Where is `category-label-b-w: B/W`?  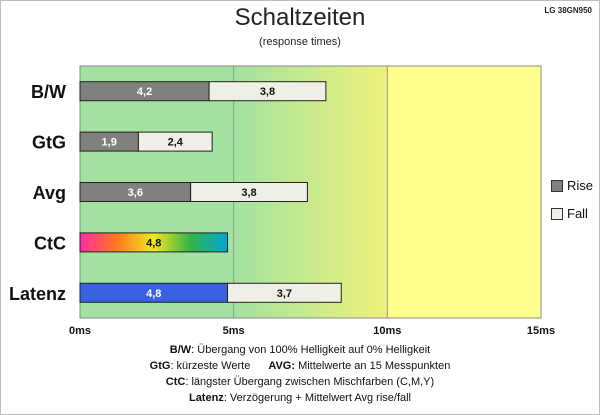
category-label-b-w: B/W is located at coordinates (48, 92).